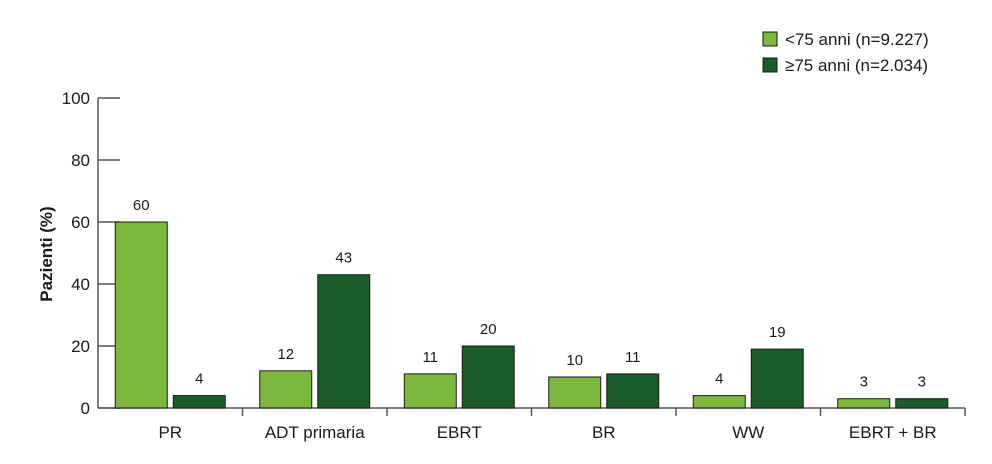 The height and width of the screenshot is (464, 992). I want to click on x-tick-label: PR, so click(170, 432).